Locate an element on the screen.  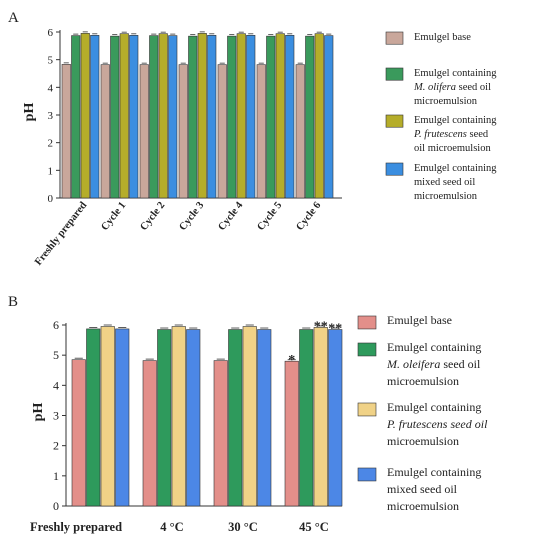
legend-text-2: P. frutescens seed oil is located at coordinates (437, 424).